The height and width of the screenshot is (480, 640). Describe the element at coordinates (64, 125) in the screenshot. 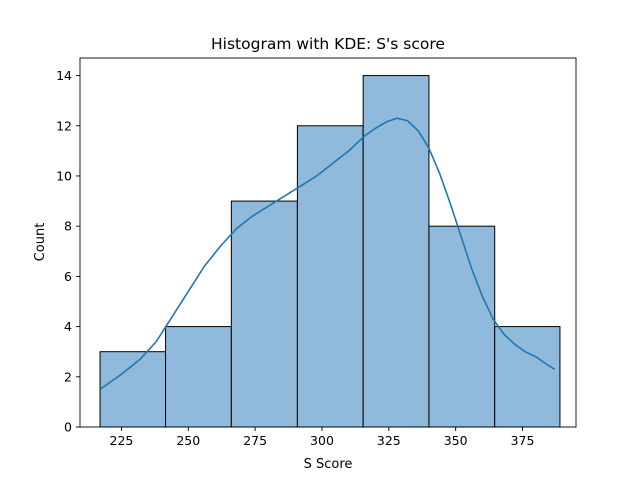

I see `y-tick-label: 12` at that location.